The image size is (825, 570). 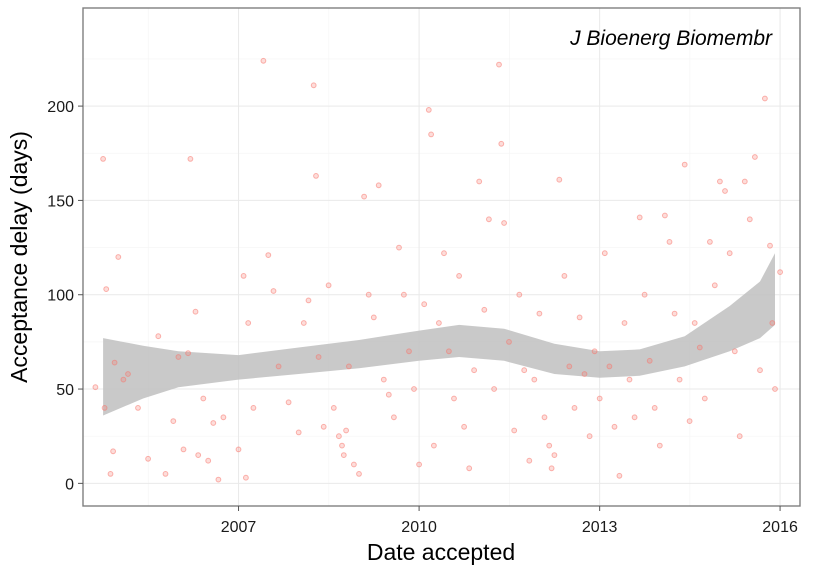 I want to click on x-axis-title: Date accepted, so click(x=441, y=552).